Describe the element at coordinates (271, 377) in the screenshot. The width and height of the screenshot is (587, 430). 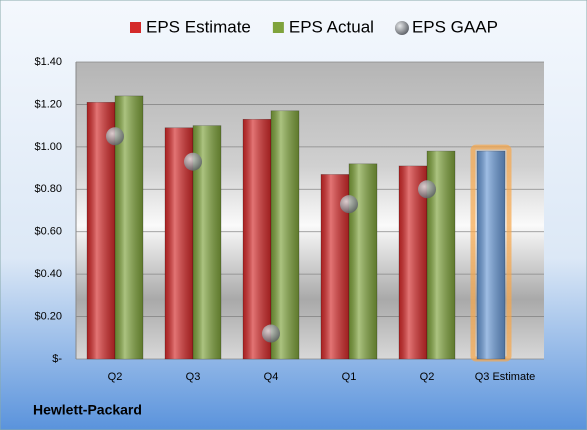
I see `x-tick-label: Q4` at that location.